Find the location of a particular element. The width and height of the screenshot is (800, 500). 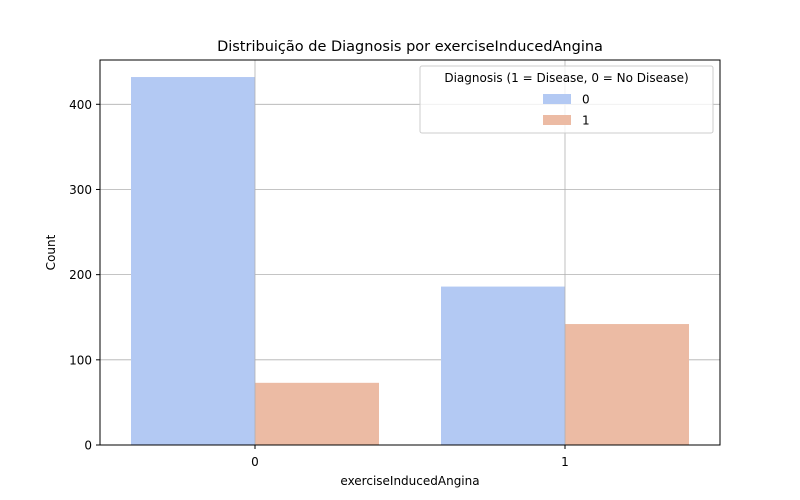

x-tick-label: 1 is located at coordinates (565, 462).